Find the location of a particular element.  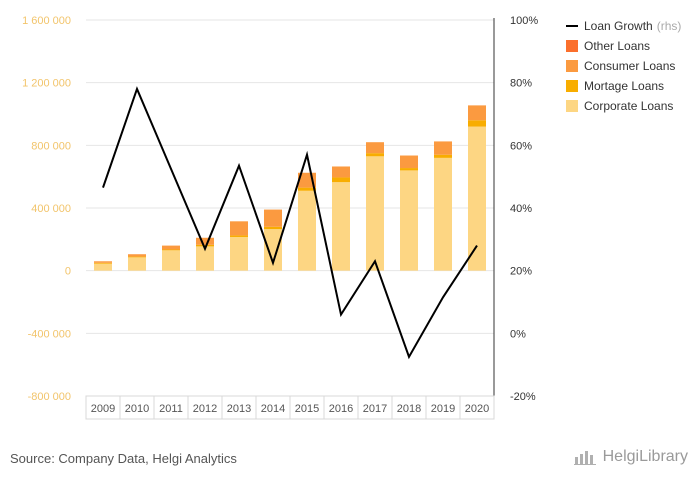

legend-item-loan-growth: Loan Growth (rhs) is located at coordinates (623, 26).